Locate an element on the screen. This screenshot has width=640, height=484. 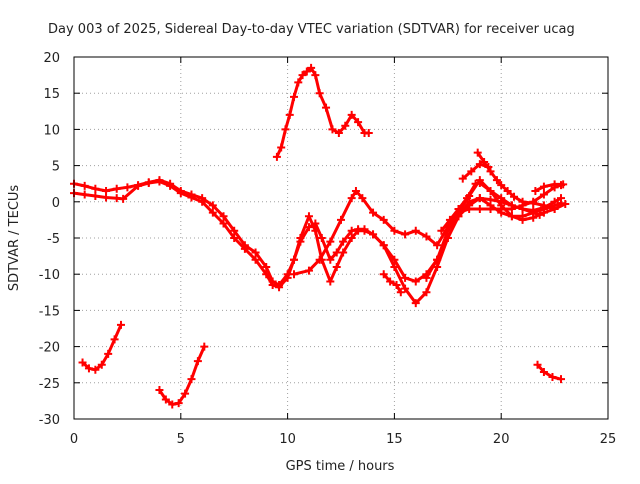
y-tick-label: -10 is located at coordinates (49, 275).